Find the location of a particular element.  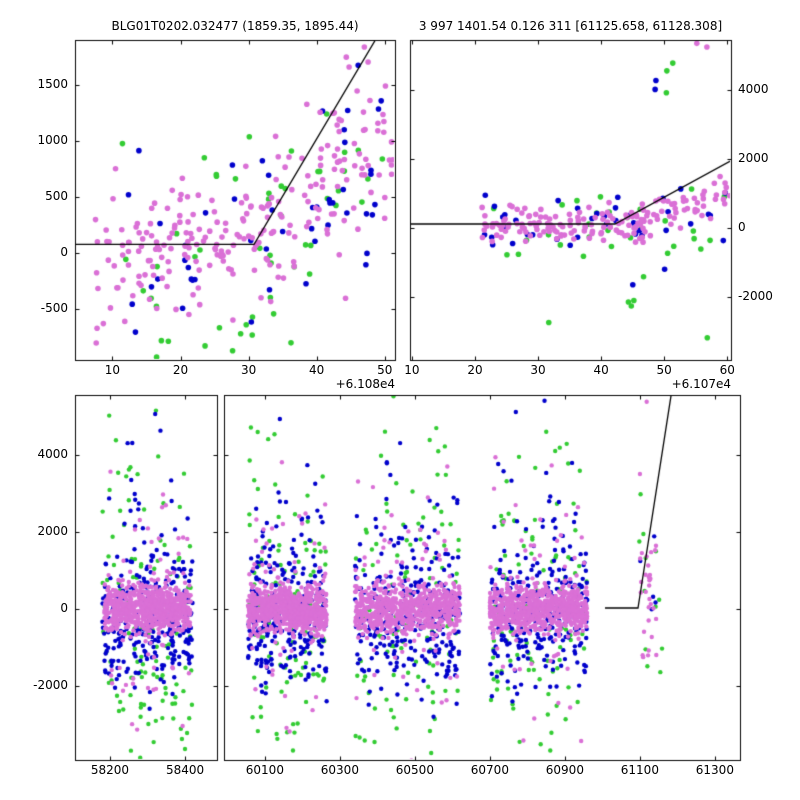

x-tick-label: 60700 is located at coordinates (489, 770).